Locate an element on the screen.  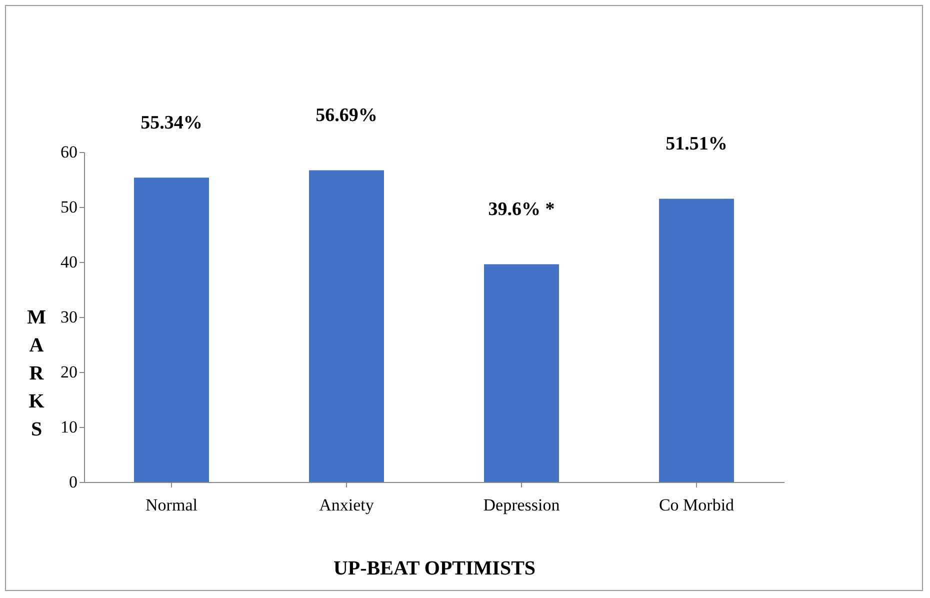
y-tick-label: 60 is located at coordinates (69, 152).